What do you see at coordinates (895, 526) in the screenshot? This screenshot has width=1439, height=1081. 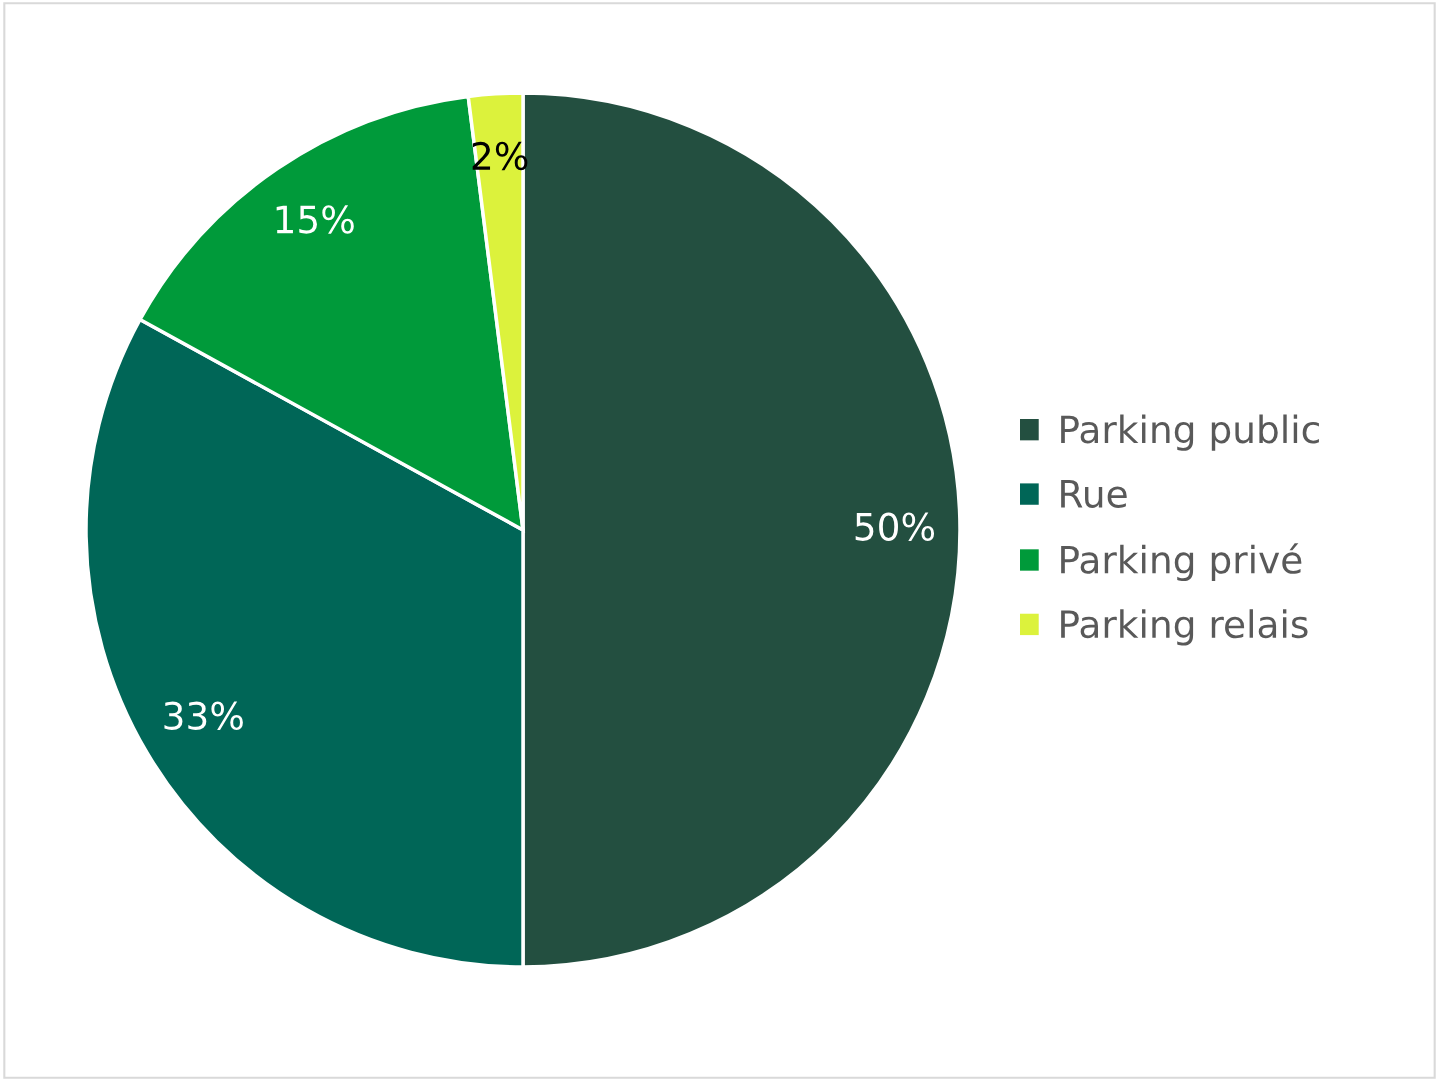 I see `data-label: 50%` at bounding box center [895, 526].